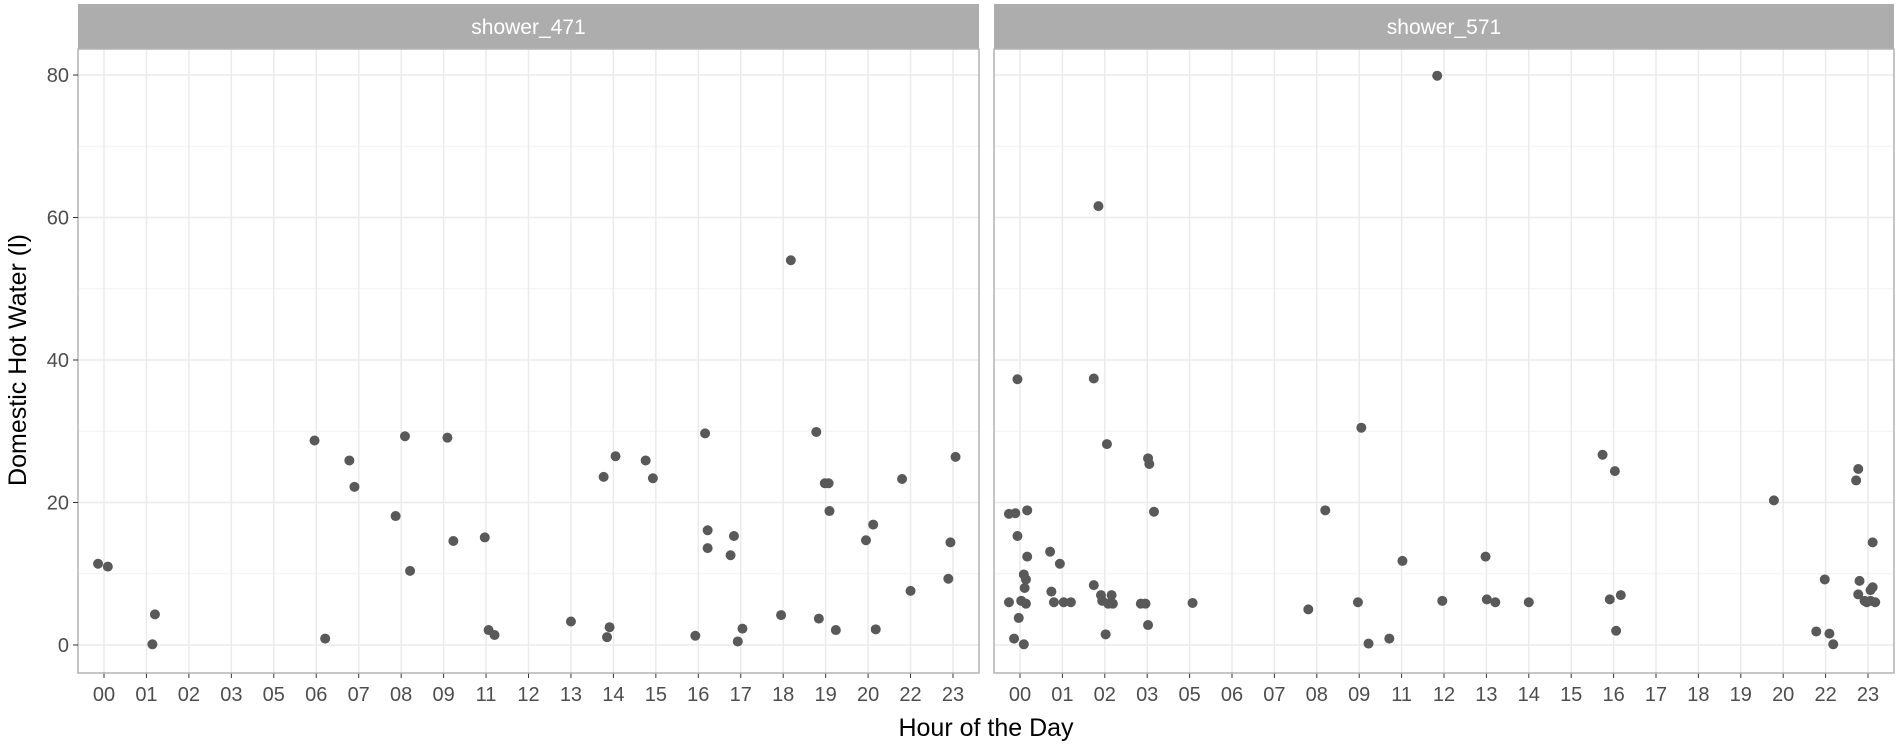  What do you see at coordinates (741, 695) in the screenshot?
I see `x-tick-label: 17` at bounding box center [741, 695].